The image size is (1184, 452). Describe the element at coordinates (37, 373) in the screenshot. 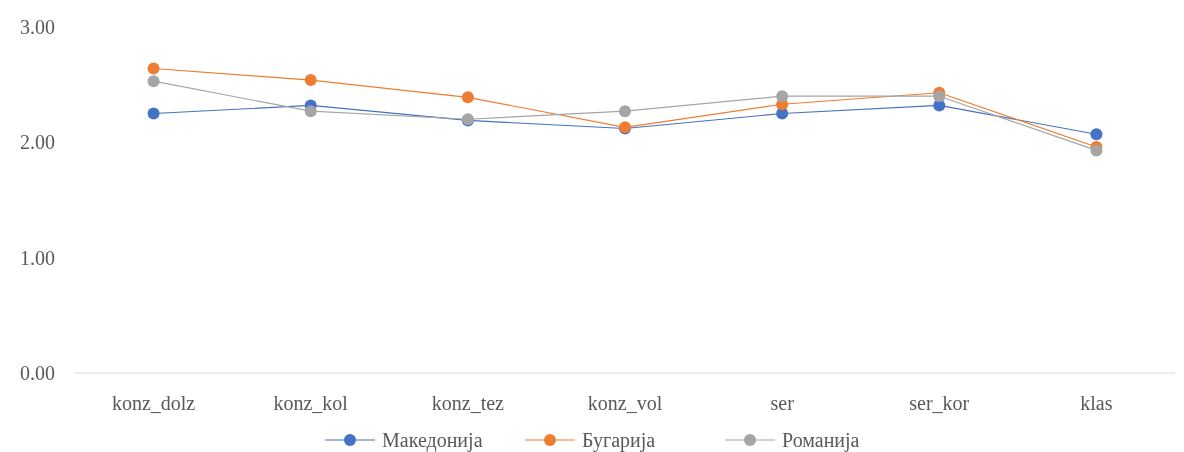

I see `y-tick-label: 0.00` at that location.